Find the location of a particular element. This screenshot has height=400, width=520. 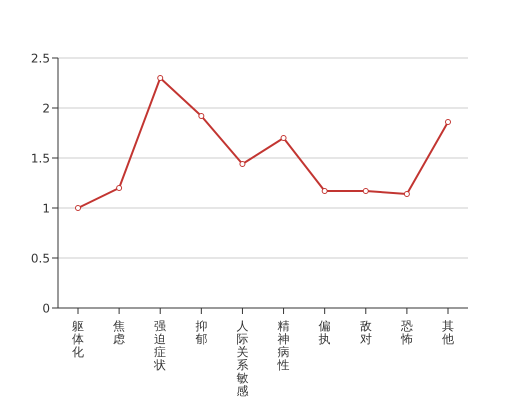

x-tick-label: 焦虑 is located at coordinates (119, 332).